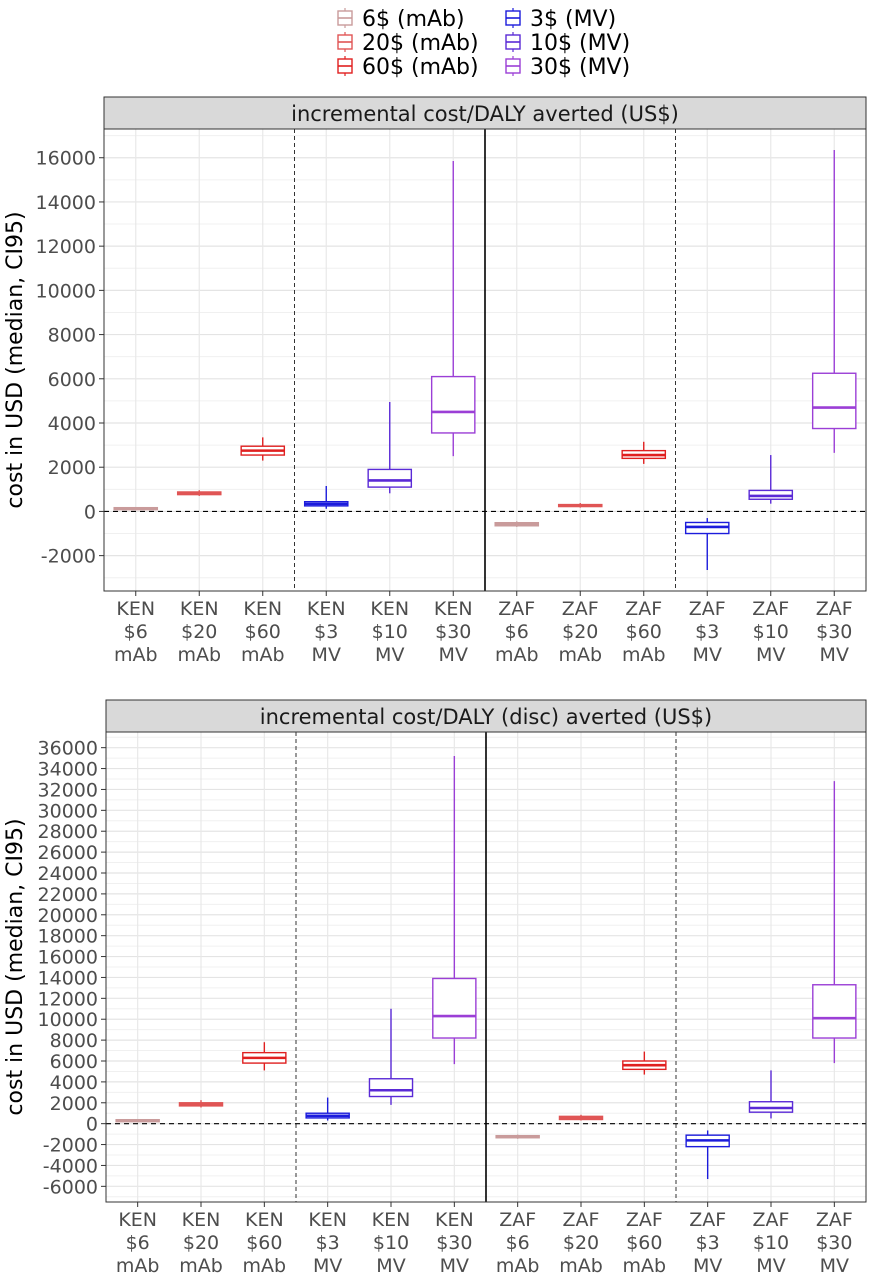 Image resolution: width=883 pixels, height=1280 pixels. I want to click on legend-item: 30$ (MV), so click(567, 67).